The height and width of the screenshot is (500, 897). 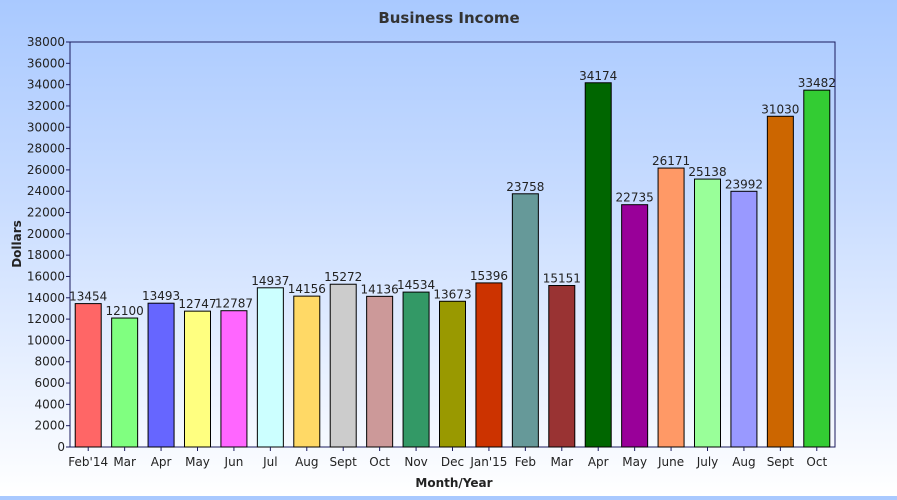 What do you see at coordinates (46, 298) in the screenshot?
I see `y-tick-label: 14000` at bounding box center [46, 298].